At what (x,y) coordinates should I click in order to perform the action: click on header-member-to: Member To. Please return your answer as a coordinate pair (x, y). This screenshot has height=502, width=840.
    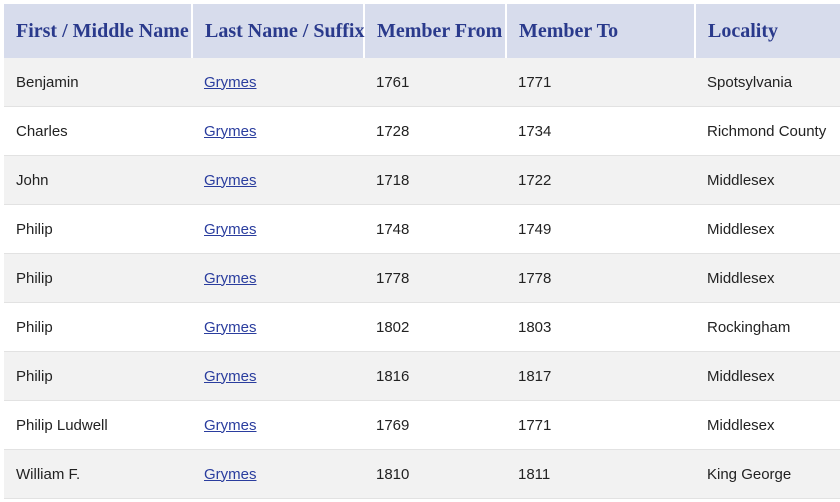
    Looking at the image, I should click on (601, 31).